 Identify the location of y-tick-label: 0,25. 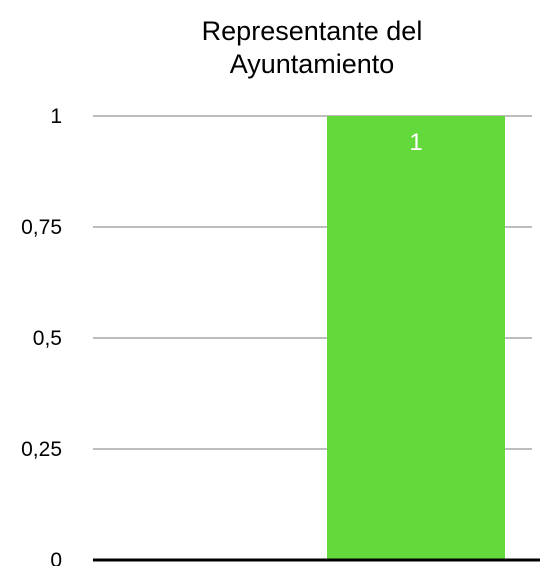
(41, 449).